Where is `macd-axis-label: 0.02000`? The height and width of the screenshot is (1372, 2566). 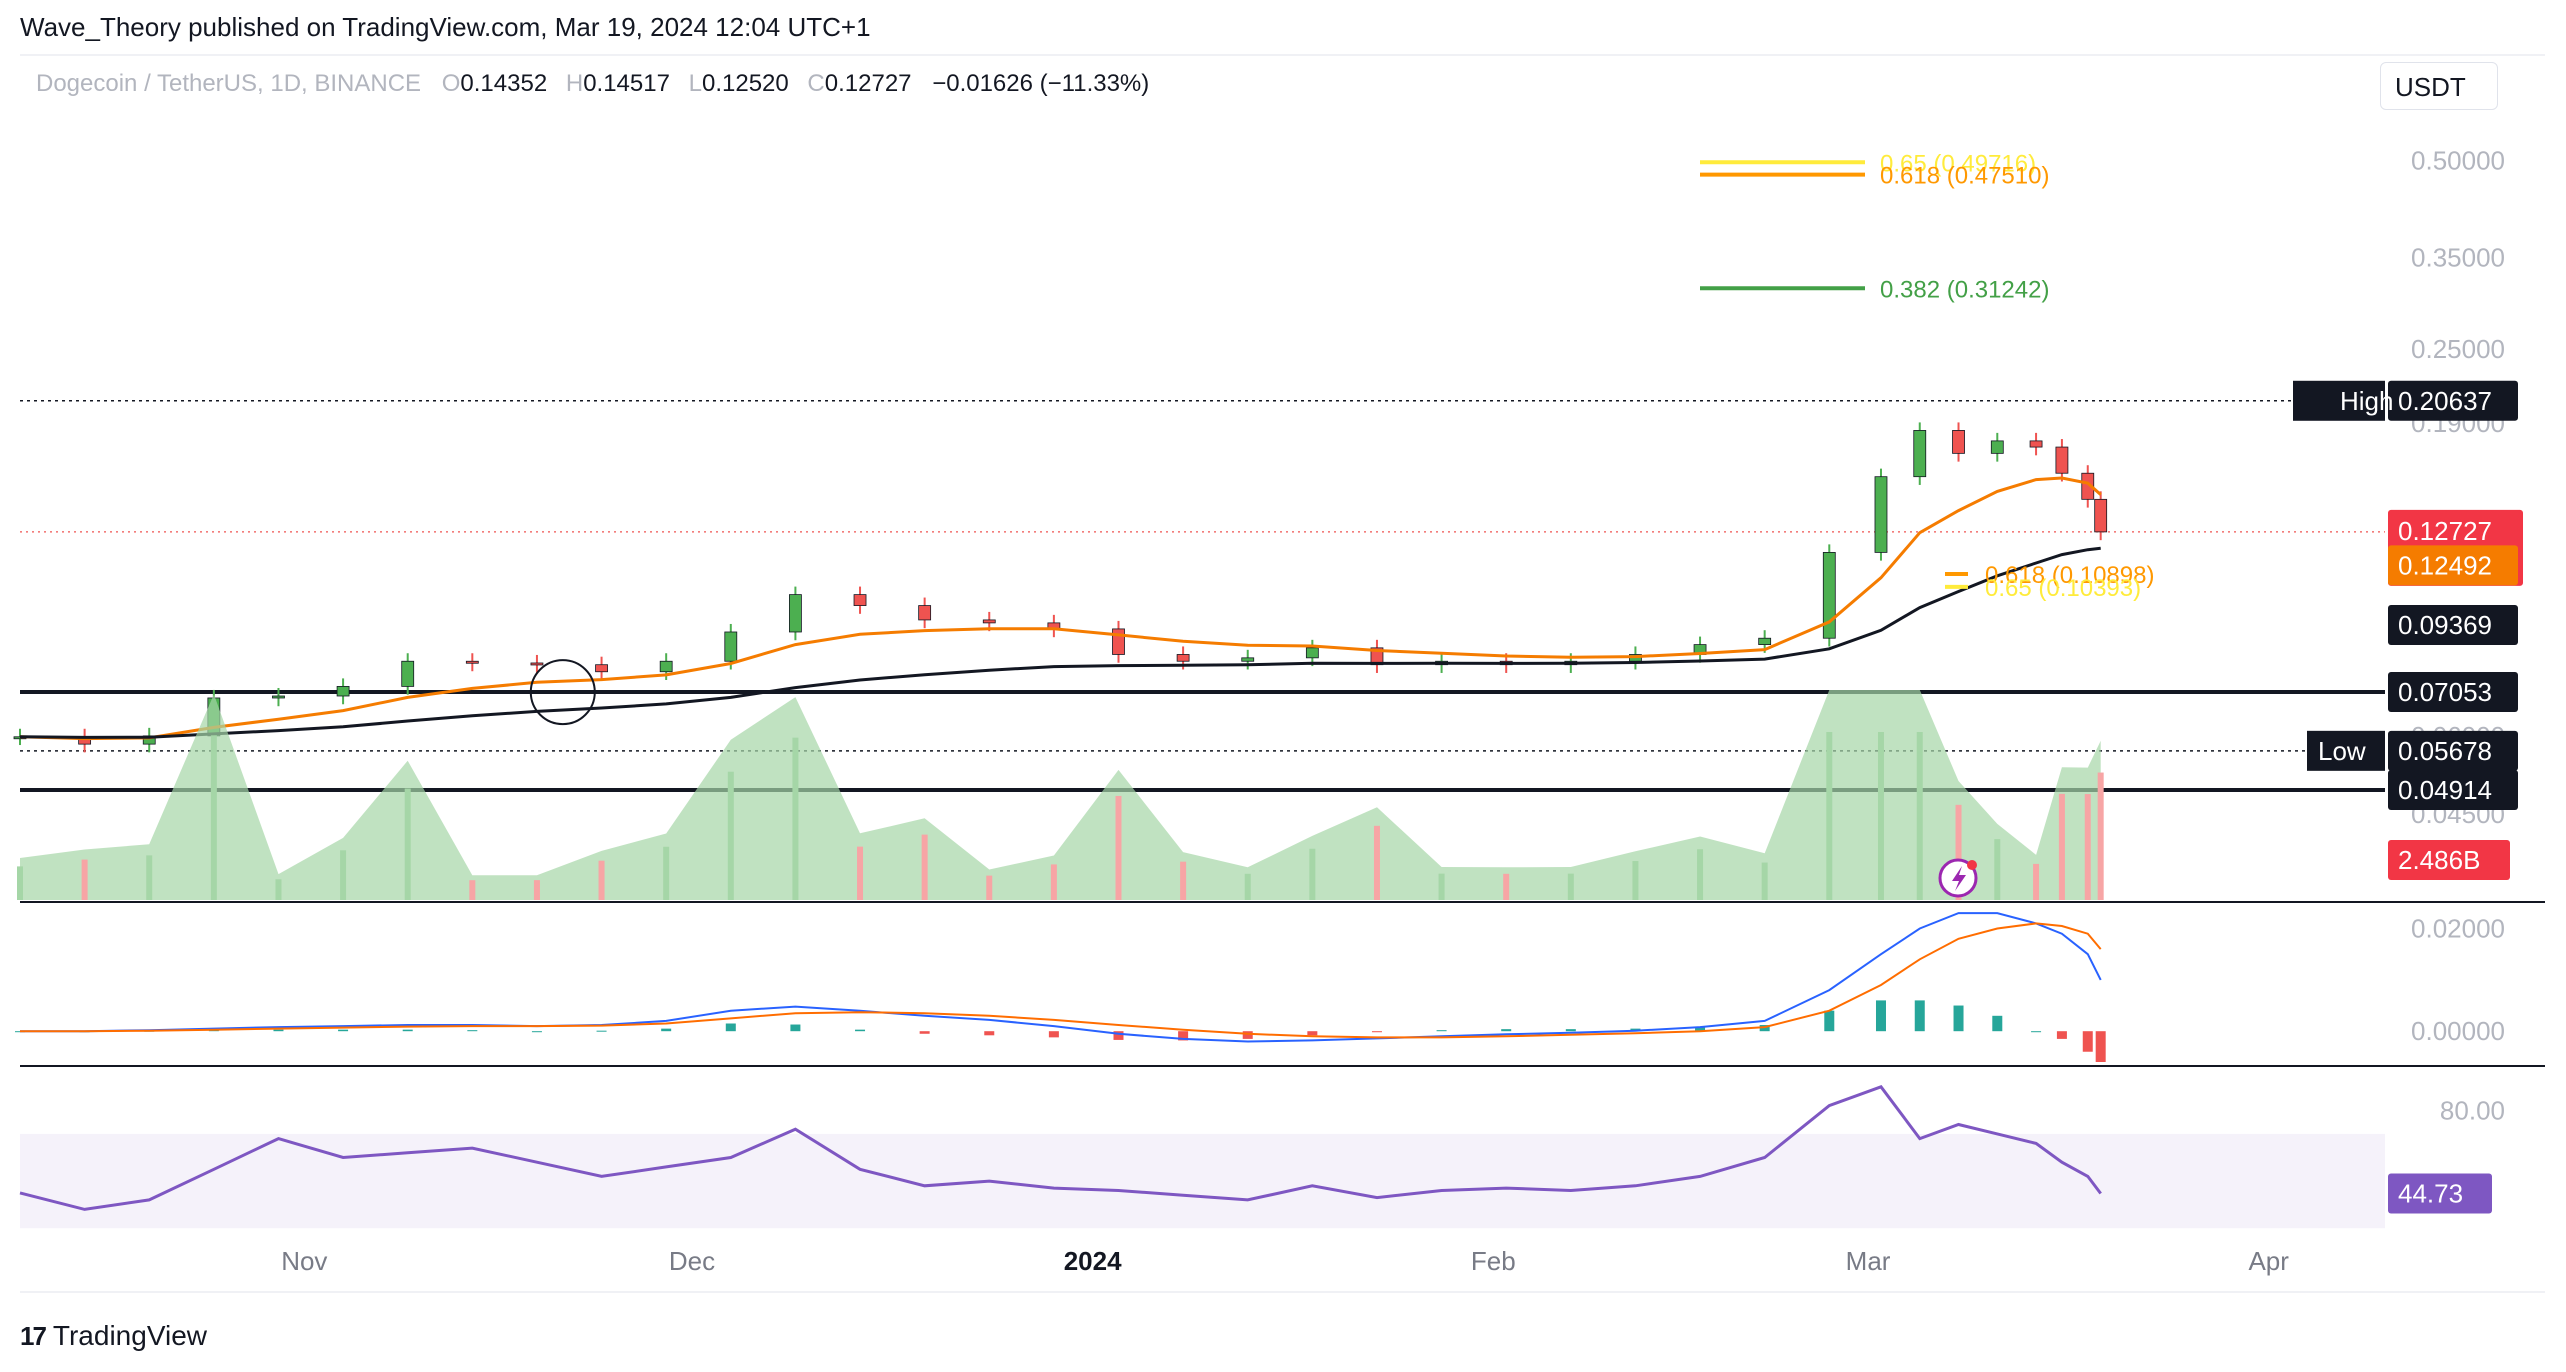
macd-axis-label: 0.02000 is located at coordinates (2458, 929).